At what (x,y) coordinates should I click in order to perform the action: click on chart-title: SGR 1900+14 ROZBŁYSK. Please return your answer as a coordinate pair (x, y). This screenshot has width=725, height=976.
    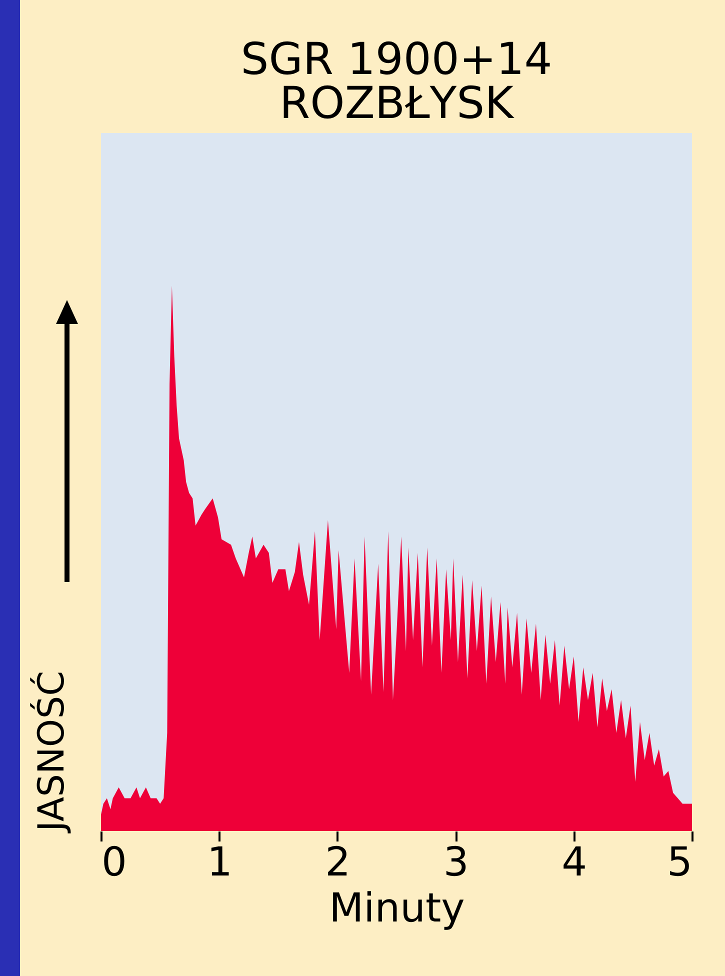
    Looking at the image, I should click on (396, 81).